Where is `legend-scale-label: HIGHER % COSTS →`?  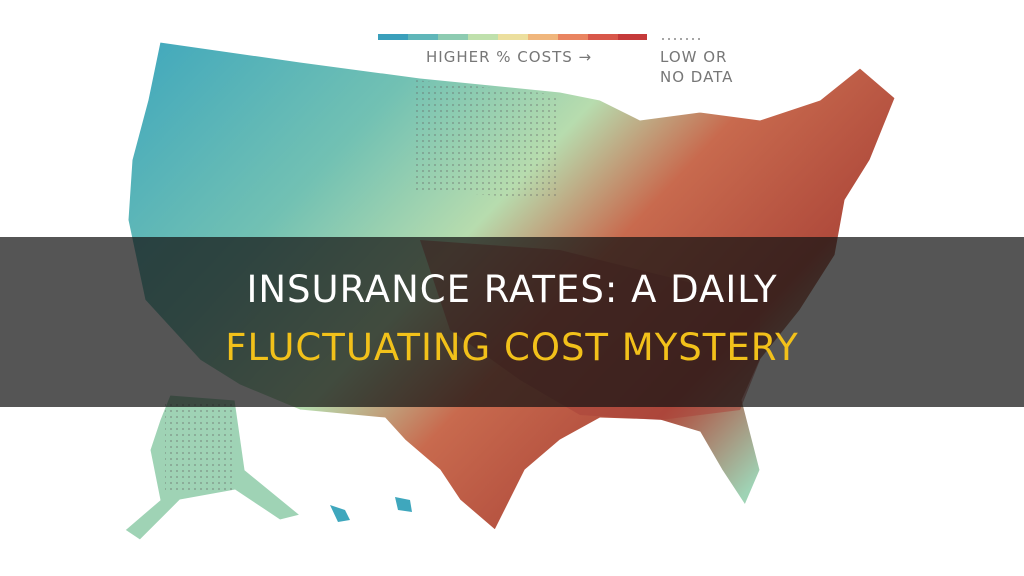 legend-scale-label: HIGHER % COSTS → is located at coordinates (509, 57).